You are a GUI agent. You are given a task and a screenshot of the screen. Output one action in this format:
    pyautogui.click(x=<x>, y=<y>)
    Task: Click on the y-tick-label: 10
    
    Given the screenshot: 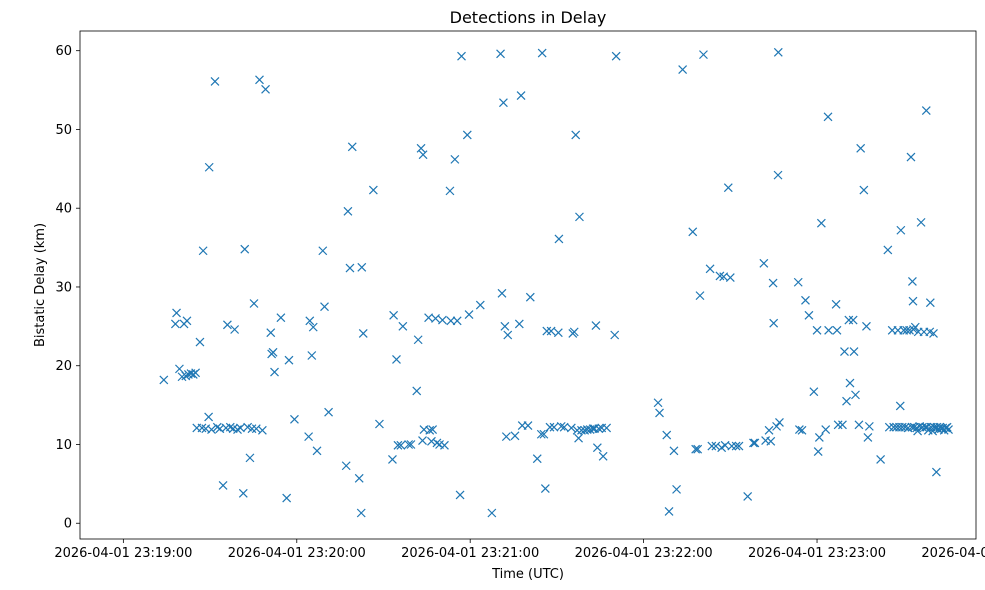 What is the action you would take?
    pyautogui.click(x=63, y=445)
    